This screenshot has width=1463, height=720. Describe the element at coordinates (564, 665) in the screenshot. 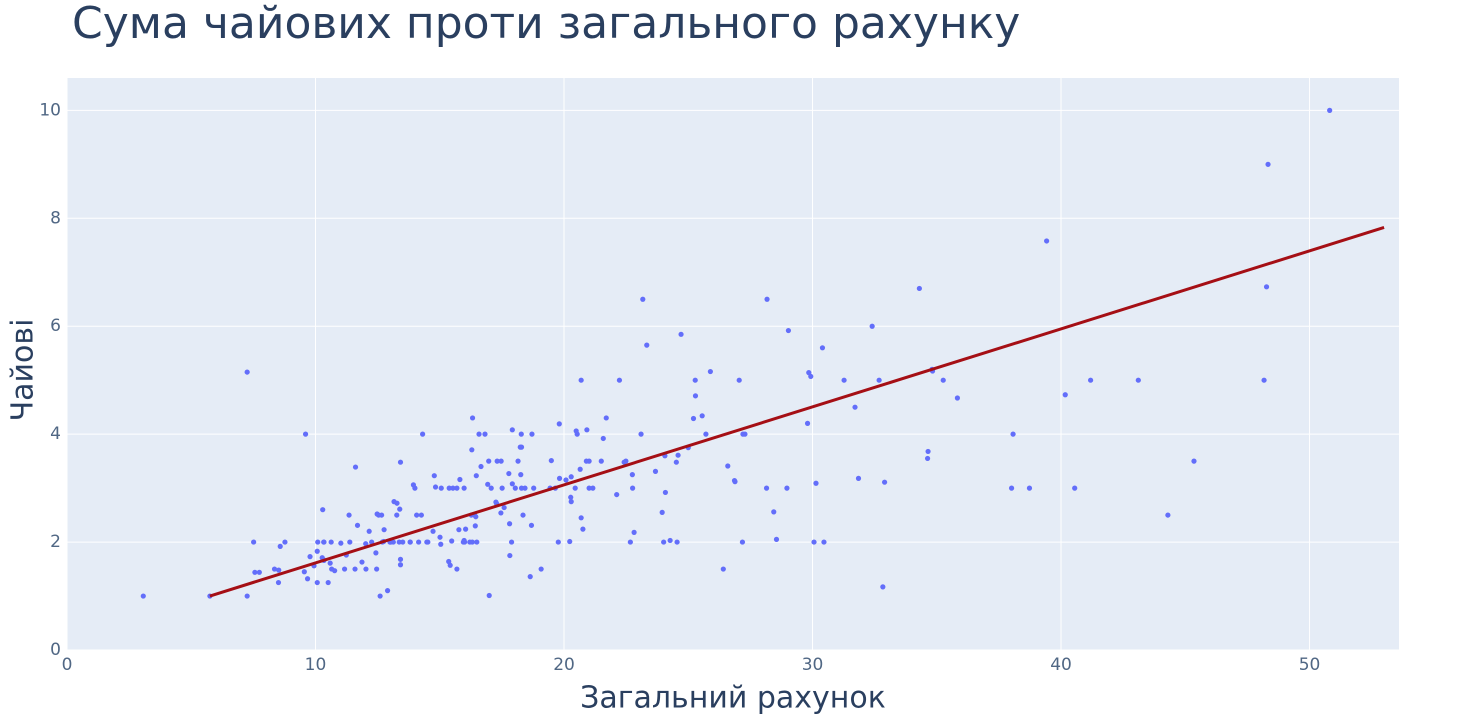

I see `x-tick-label: 20` at that location.